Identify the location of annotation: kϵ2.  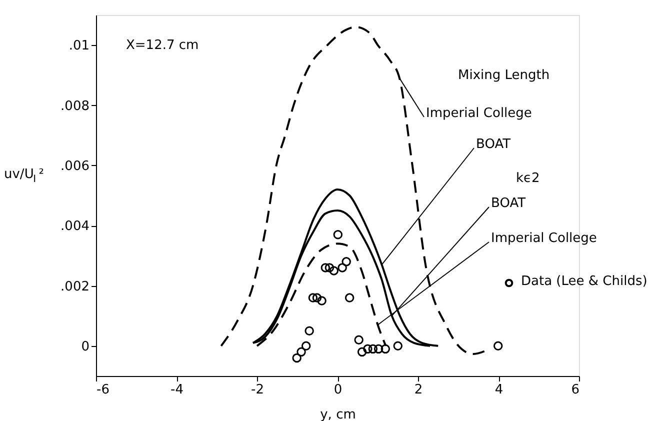
(528, 178).